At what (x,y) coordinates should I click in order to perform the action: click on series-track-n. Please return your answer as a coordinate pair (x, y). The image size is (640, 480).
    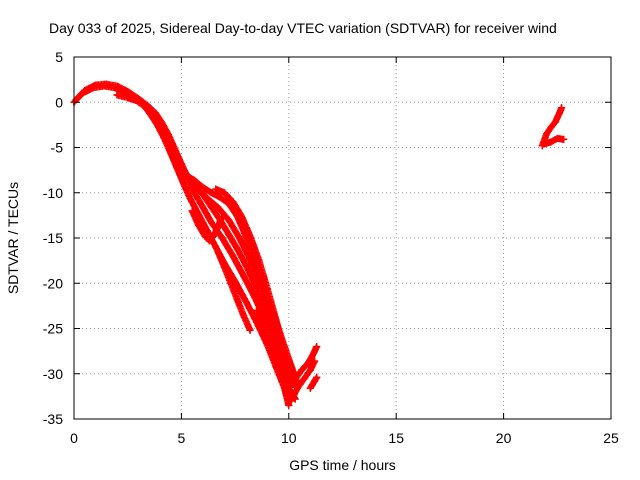
    Looking at the image, I should click on (554, 141).